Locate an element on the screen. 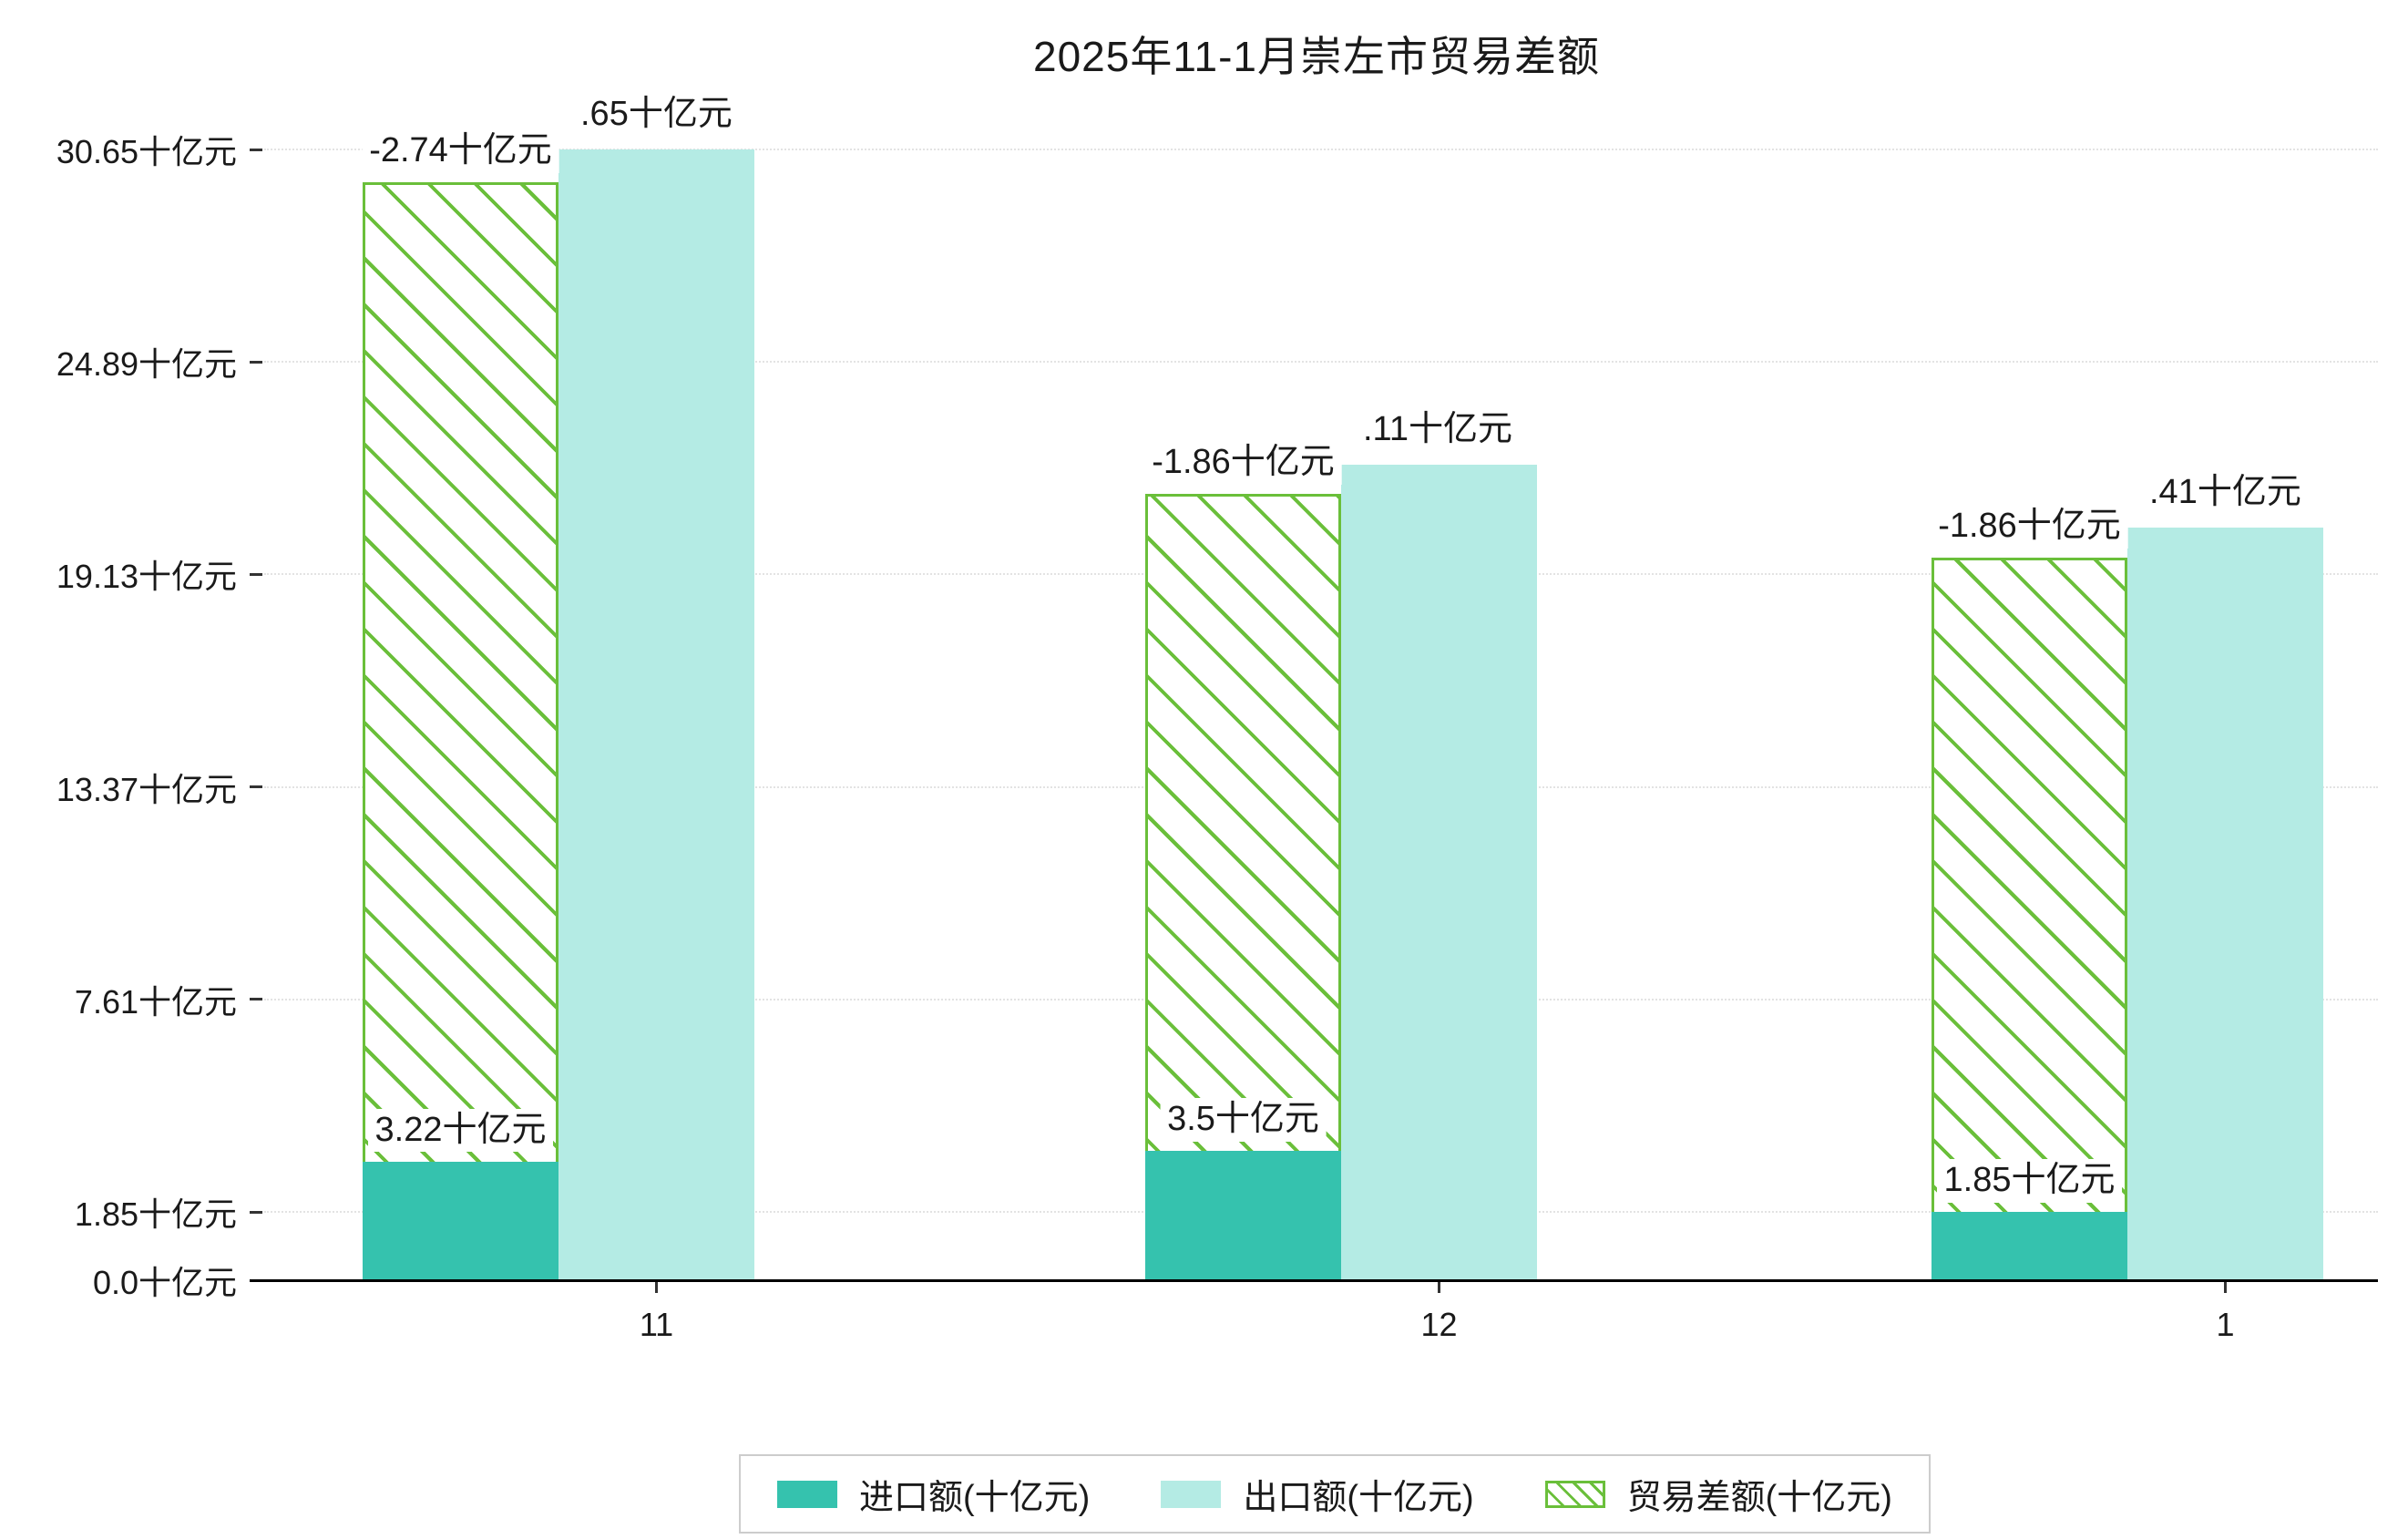 The image size is (2408, 1539). export-swatch-icon is located at coordinates (1192, 1494).